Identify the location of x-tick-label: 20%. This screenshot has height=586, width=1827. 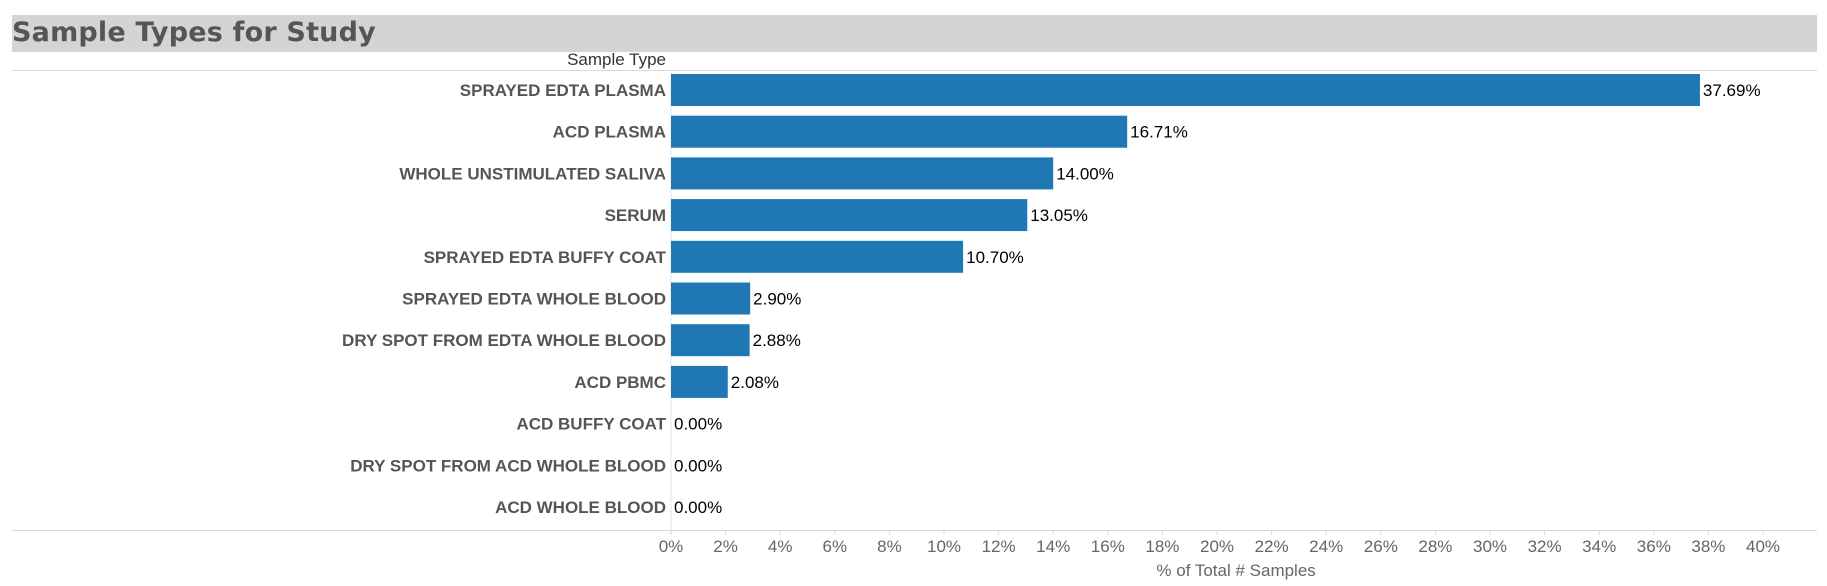
(1217, 546).